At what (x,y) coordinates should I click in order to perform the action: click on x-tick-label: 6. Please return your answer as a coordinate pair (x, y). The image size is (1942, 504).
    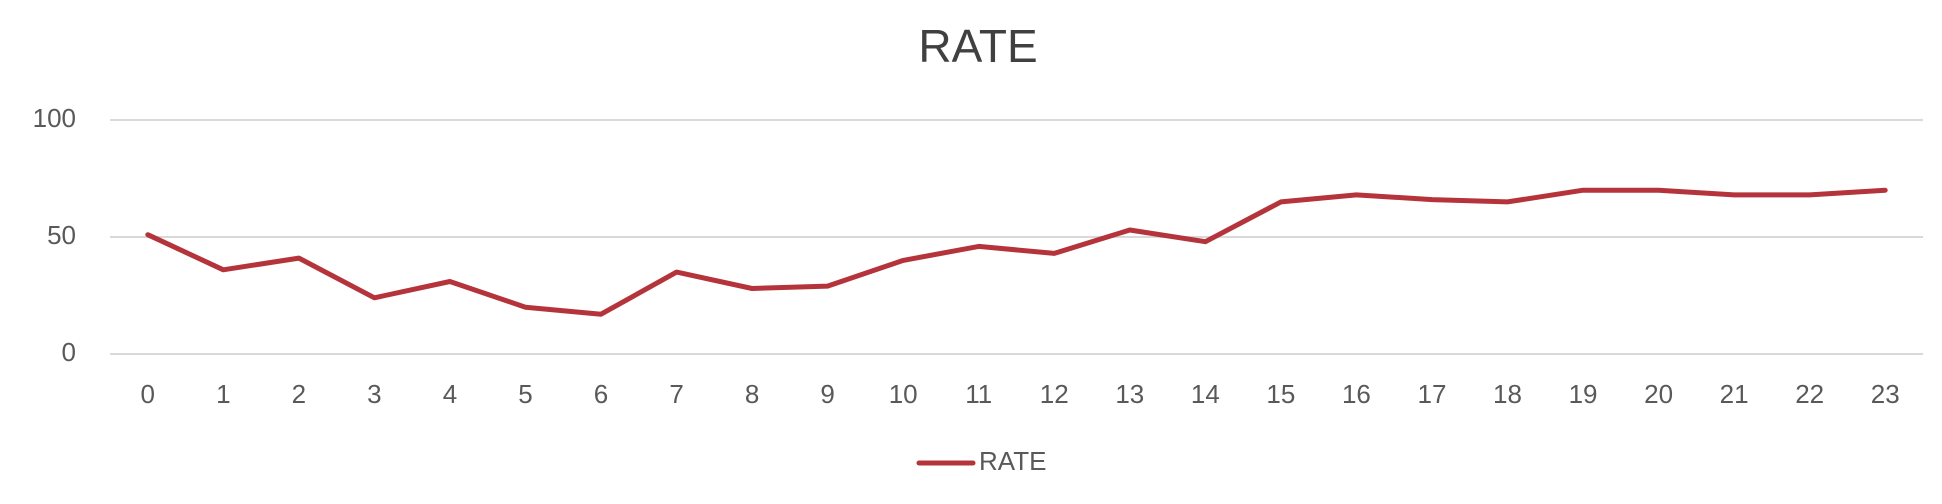
    Looking at the image, I should click on (601, 394).